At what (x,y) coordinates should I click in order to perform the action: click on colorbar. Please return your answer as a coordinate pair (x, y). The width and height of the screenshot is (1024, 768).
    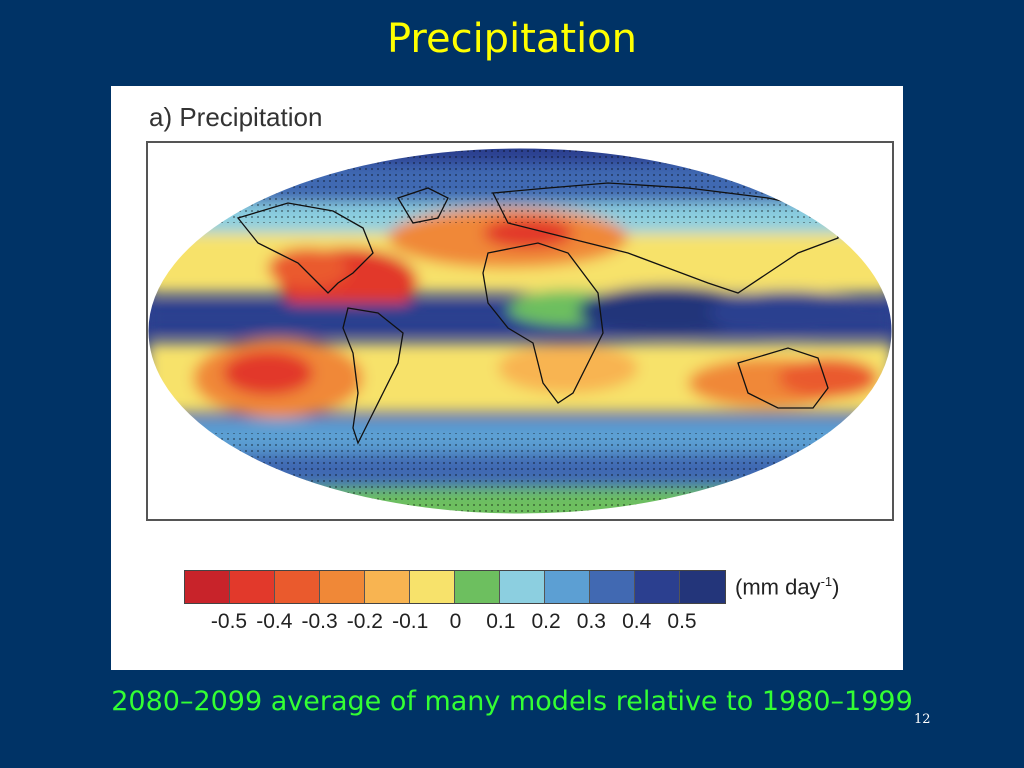
    Looking at the image, I should click on (455, 587).